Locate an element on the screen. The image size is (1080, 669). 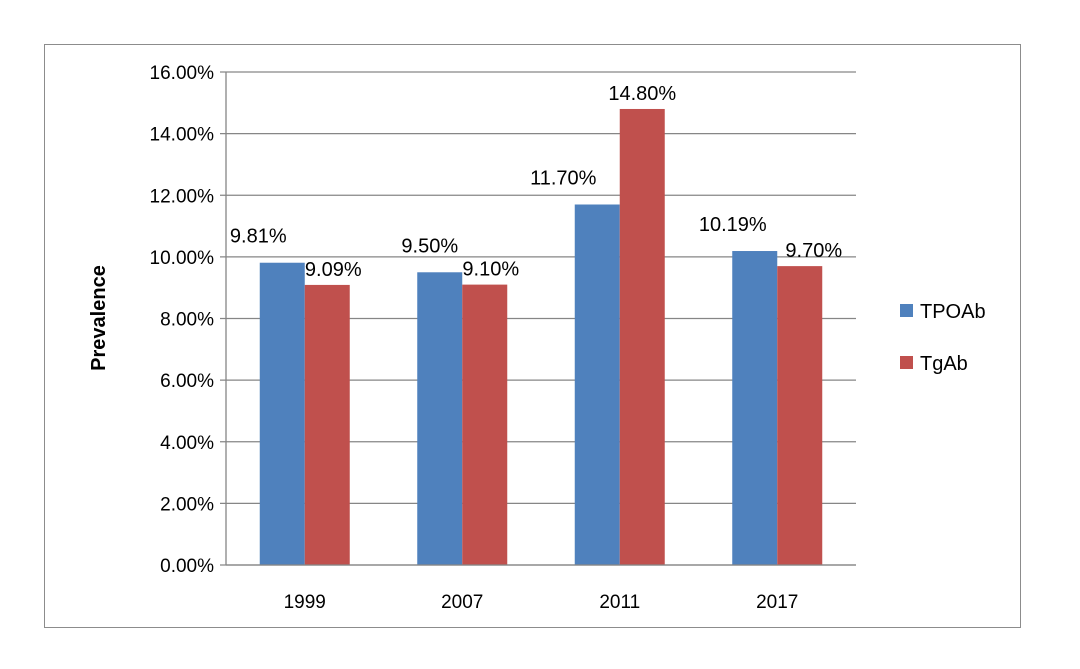
tgab-bar-1999 is located at coordinates (327, 424).